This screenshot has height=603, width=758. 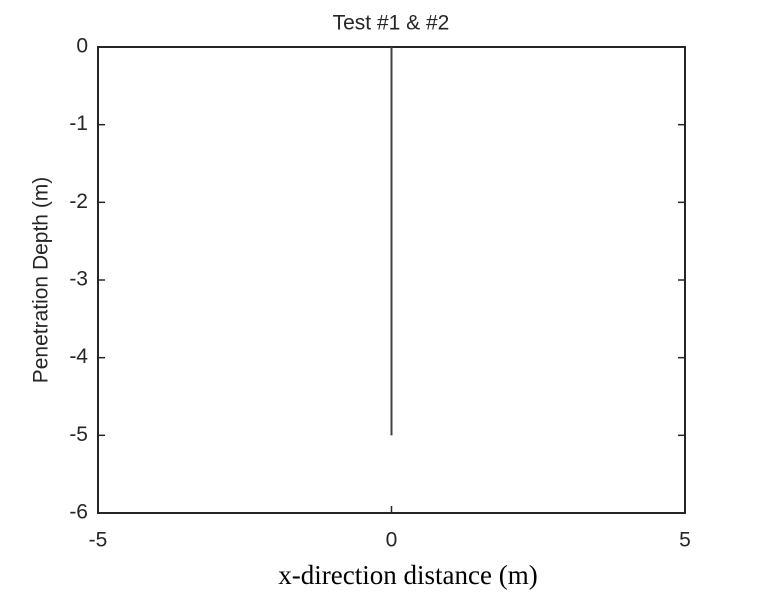 What do you see at coordinates (82, 46) in the screenshot?
I see `y-tick-label: 0` at bounding box center [82, 46].